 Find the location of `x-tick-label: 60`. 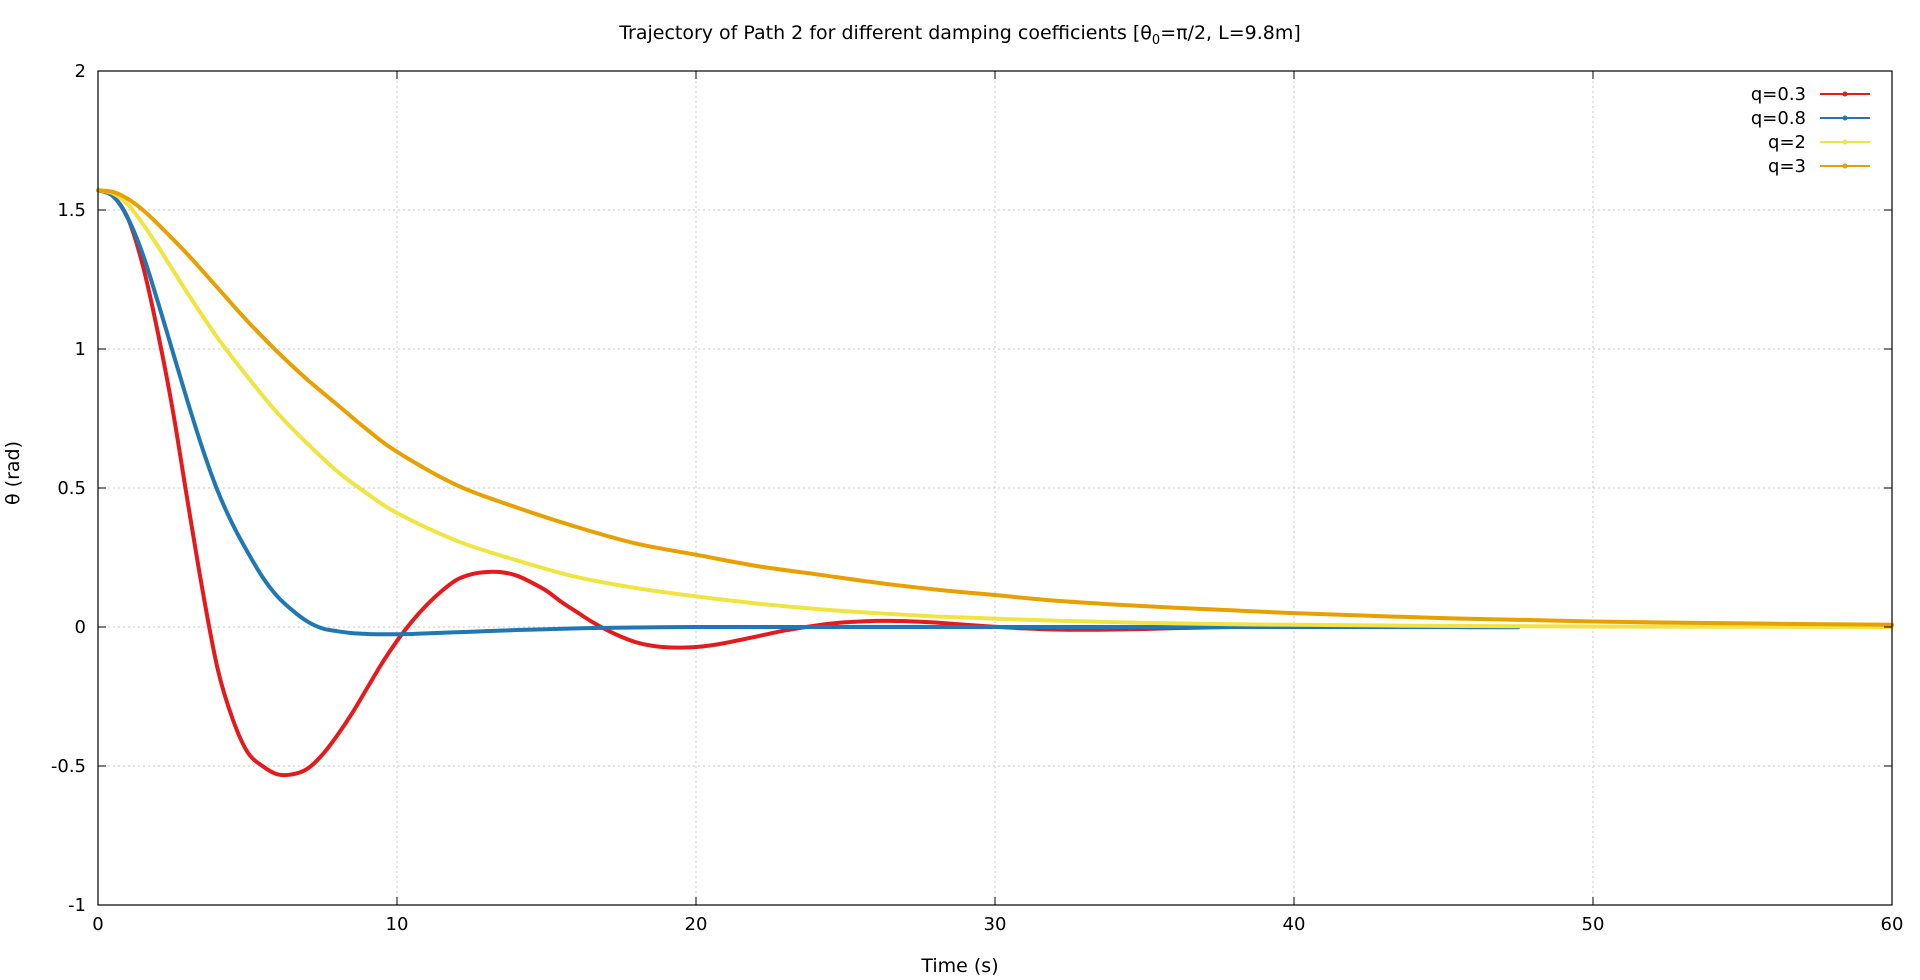

x-tick-label: 60 is located at coordinates (1892, 924).